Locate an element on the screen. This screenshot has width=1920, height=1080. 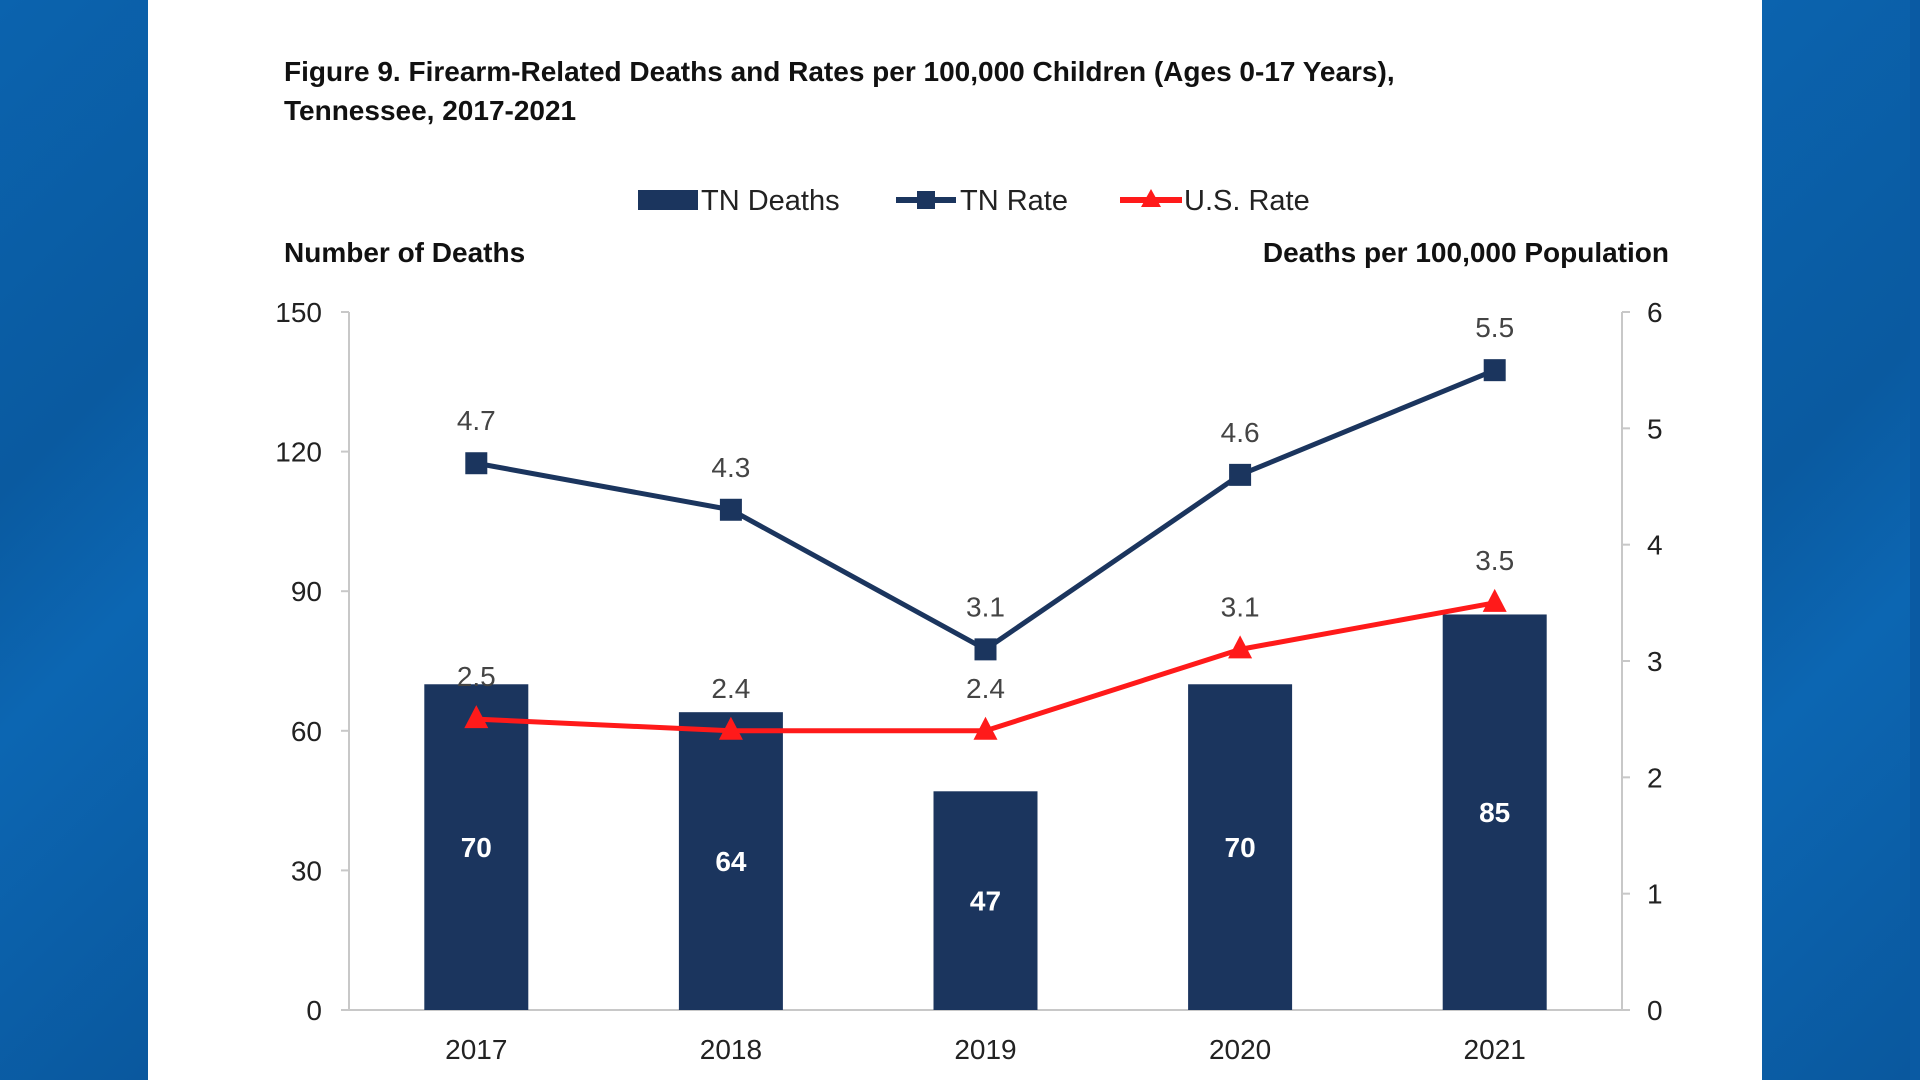
point-data-label: 4.3 is located at coordinates (730, 467).